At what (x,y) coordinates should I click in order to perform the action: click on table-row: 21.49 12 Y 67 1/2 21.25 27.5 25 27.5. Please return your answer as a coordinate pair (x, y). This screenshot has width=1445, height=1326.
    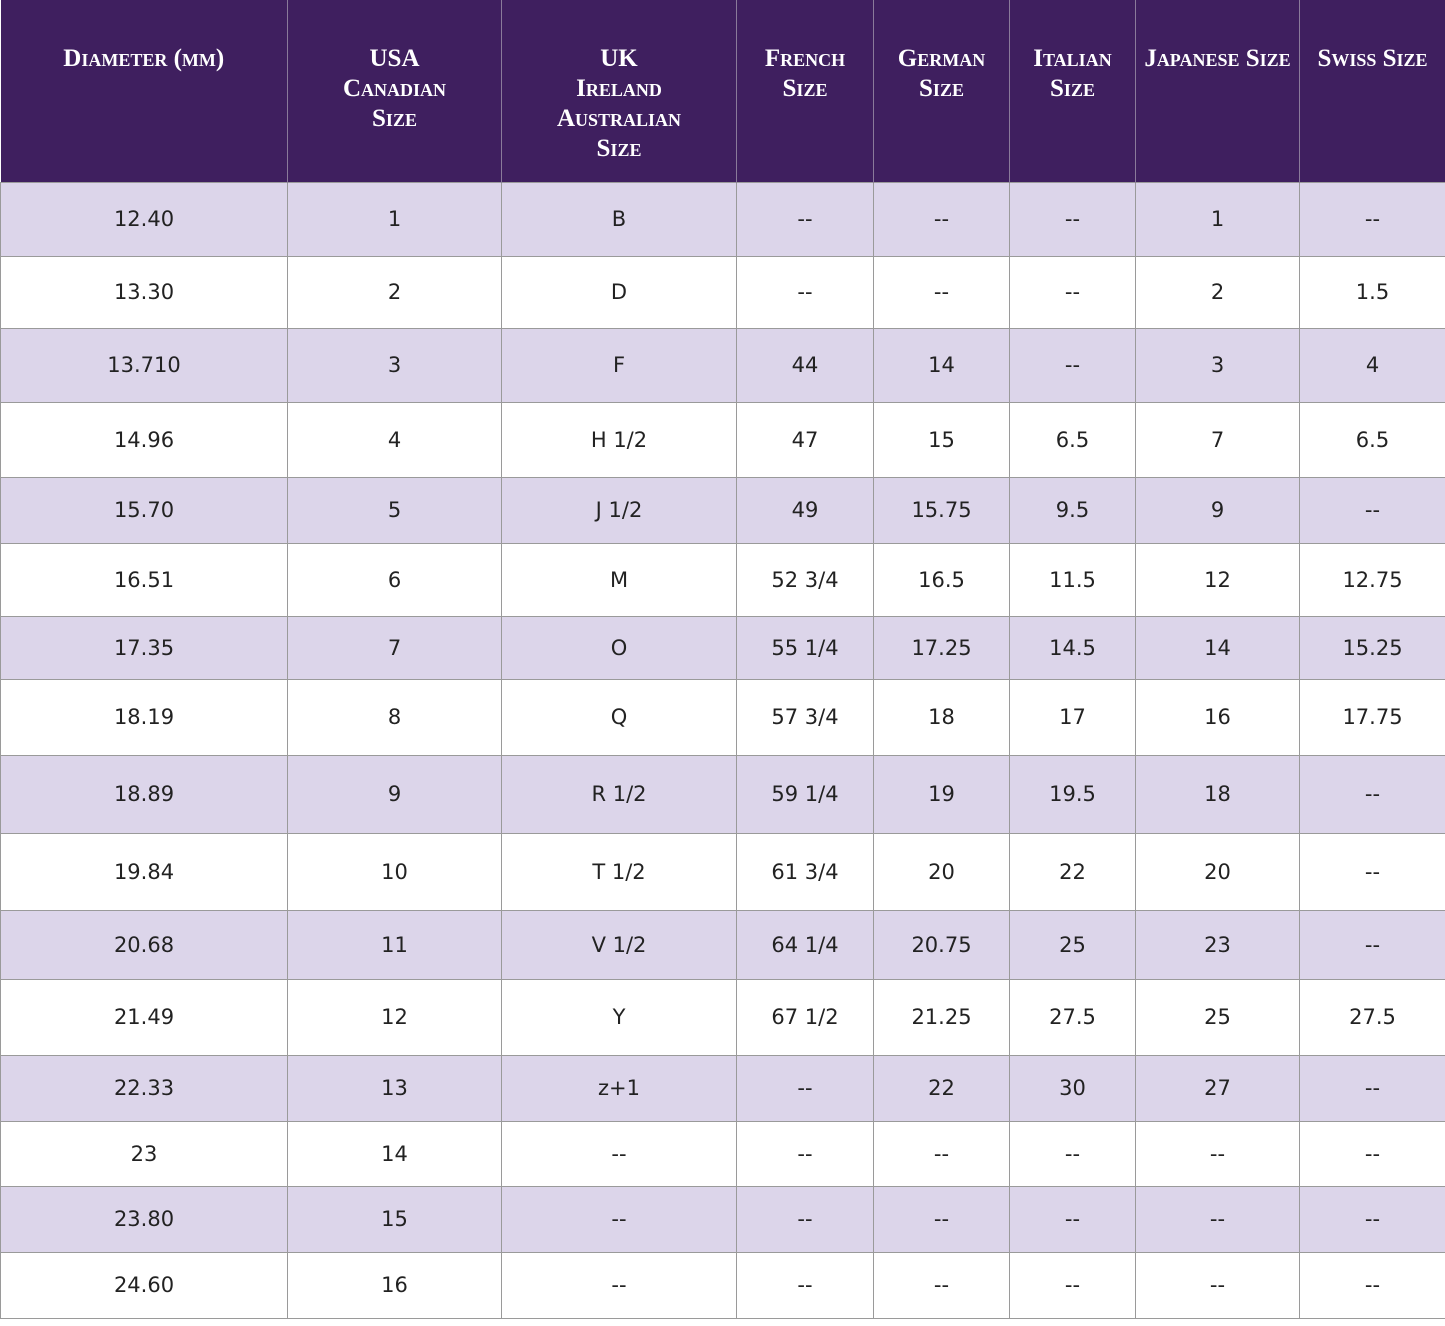
    Looking at the image, I should click on (722, 1017).